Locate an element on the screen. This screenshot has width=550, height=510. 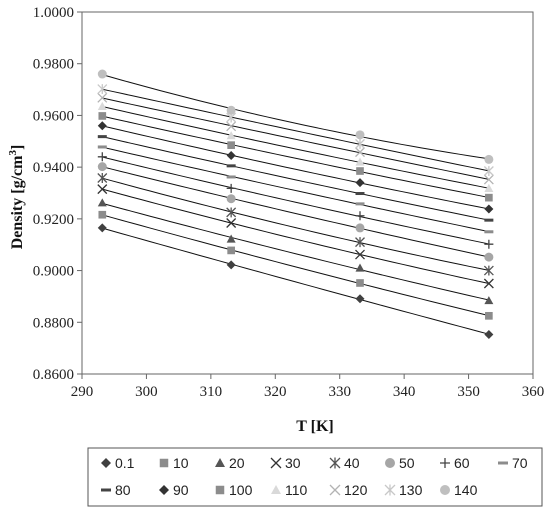
y-axis-title-superscript: 3 is located at coordinates (13, 153).